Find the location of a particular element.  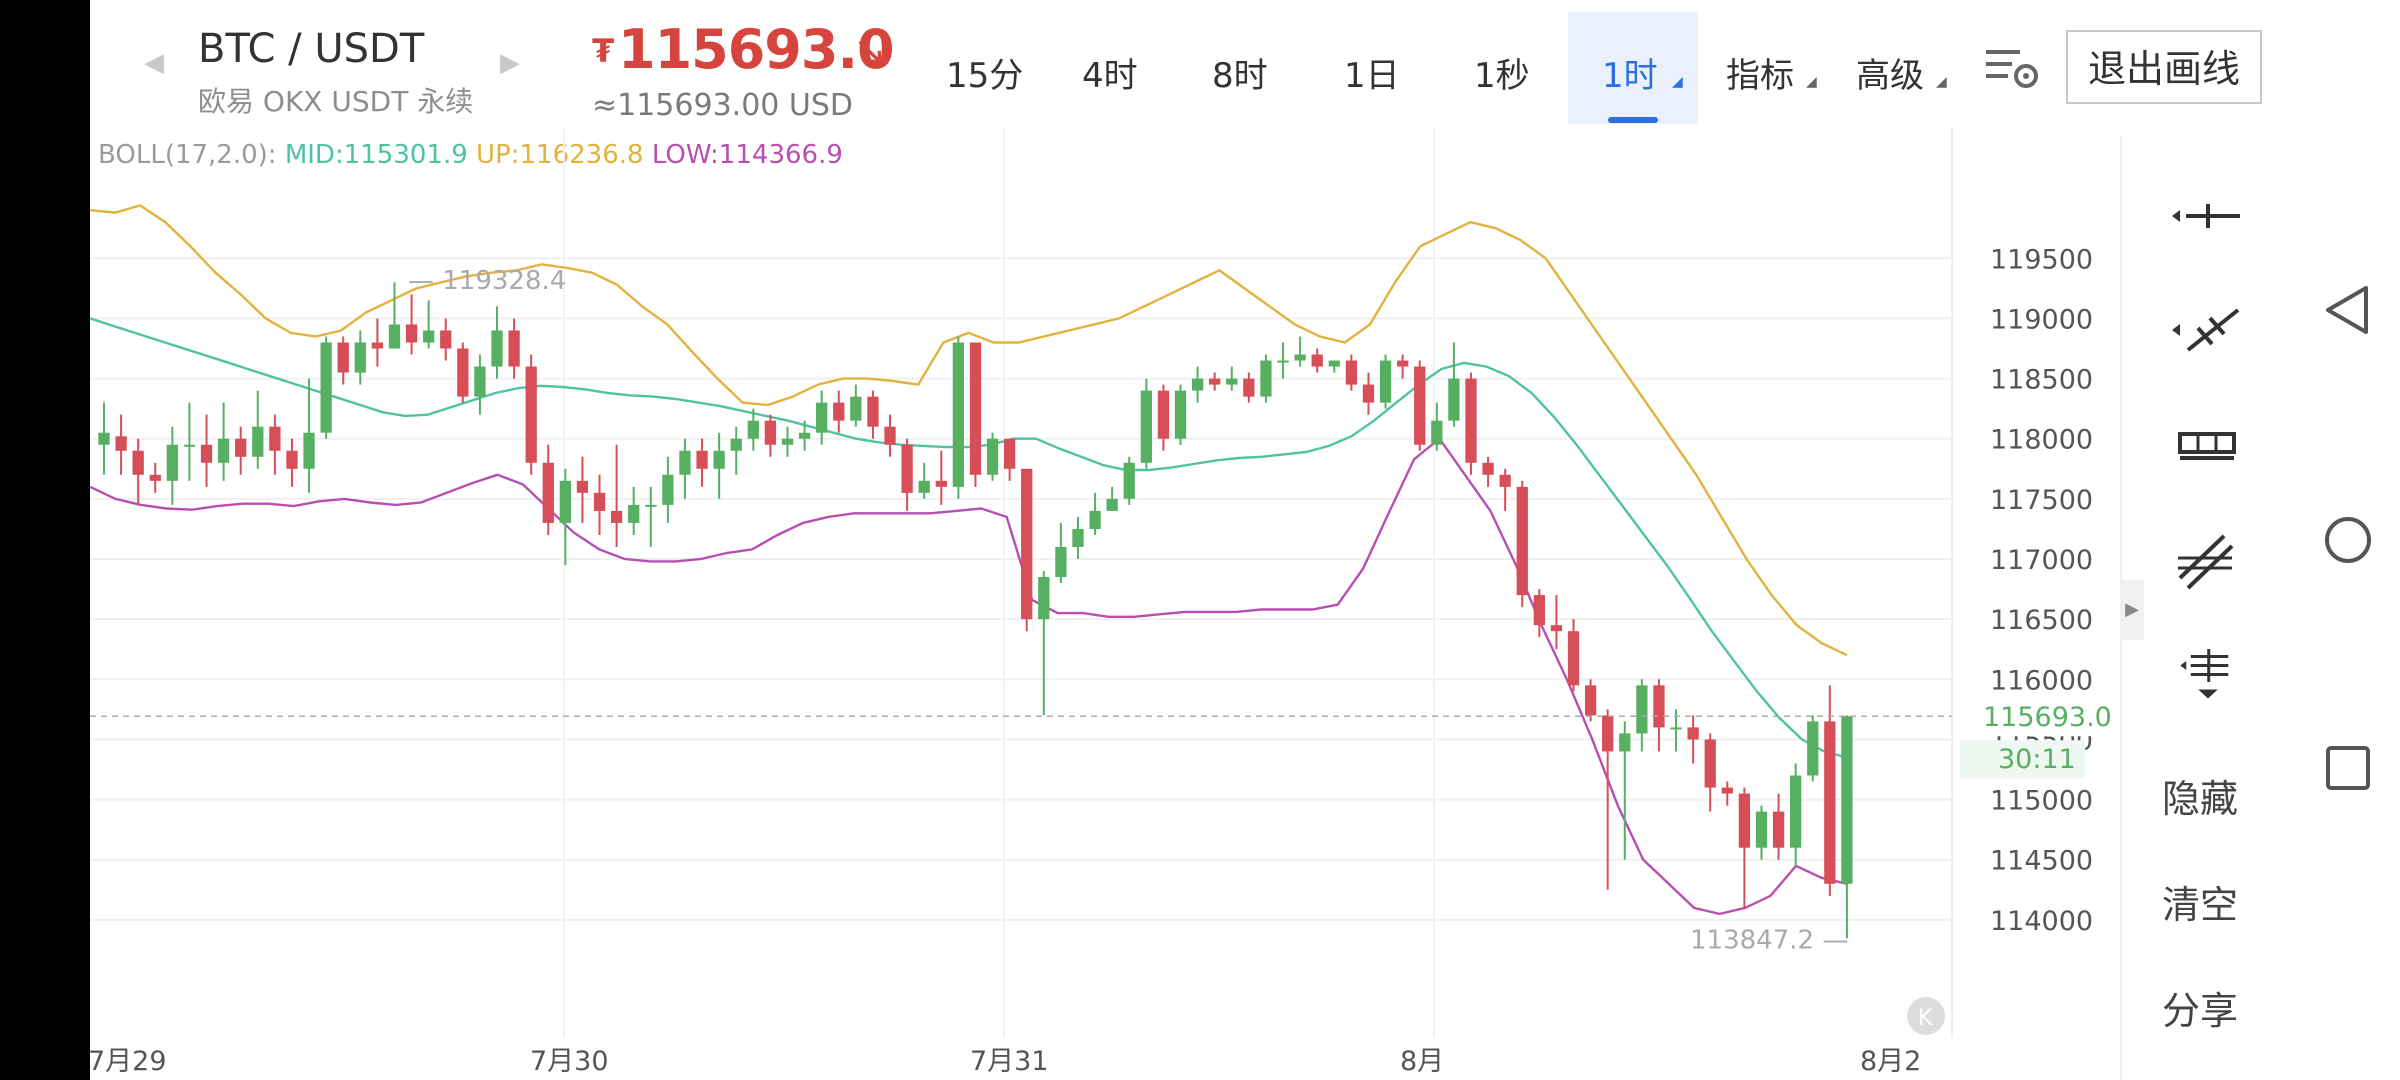

low-marker: 113847.2 — is located at coordinates (1769, 940).